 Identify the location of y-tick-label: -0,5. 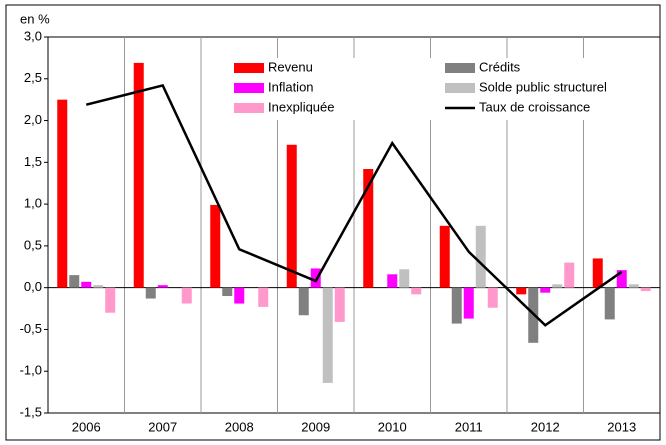
(31, 328).